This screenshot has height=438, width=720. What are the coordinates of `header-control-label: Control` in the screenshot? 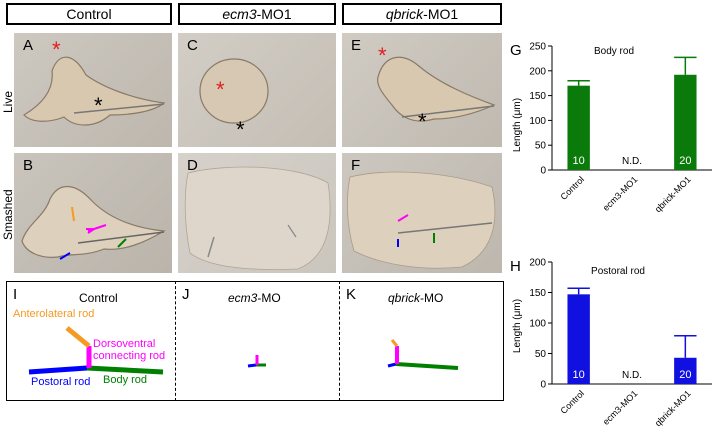 It's located at (89, 14).